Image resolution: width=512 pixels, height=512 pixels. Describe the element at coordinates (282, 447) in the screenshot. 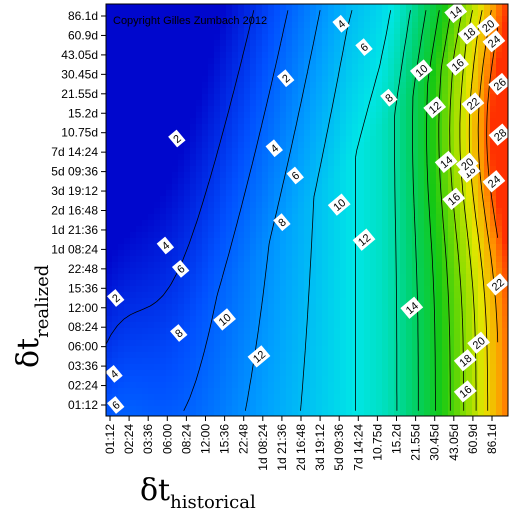

I see `x-tick-label: 1d 21:36` at that location.